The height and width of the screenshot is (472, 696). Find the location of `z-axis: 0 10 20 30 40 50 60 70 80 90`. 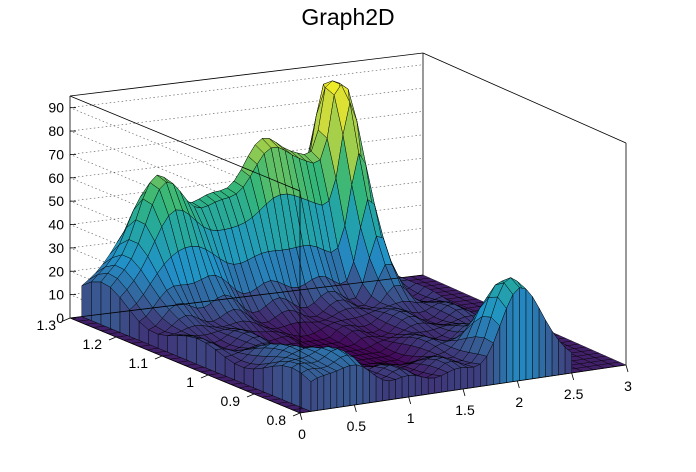

z-axis: 0 10 20 30 40 50 60 70 80 90 is located at coordinates (62, 213).